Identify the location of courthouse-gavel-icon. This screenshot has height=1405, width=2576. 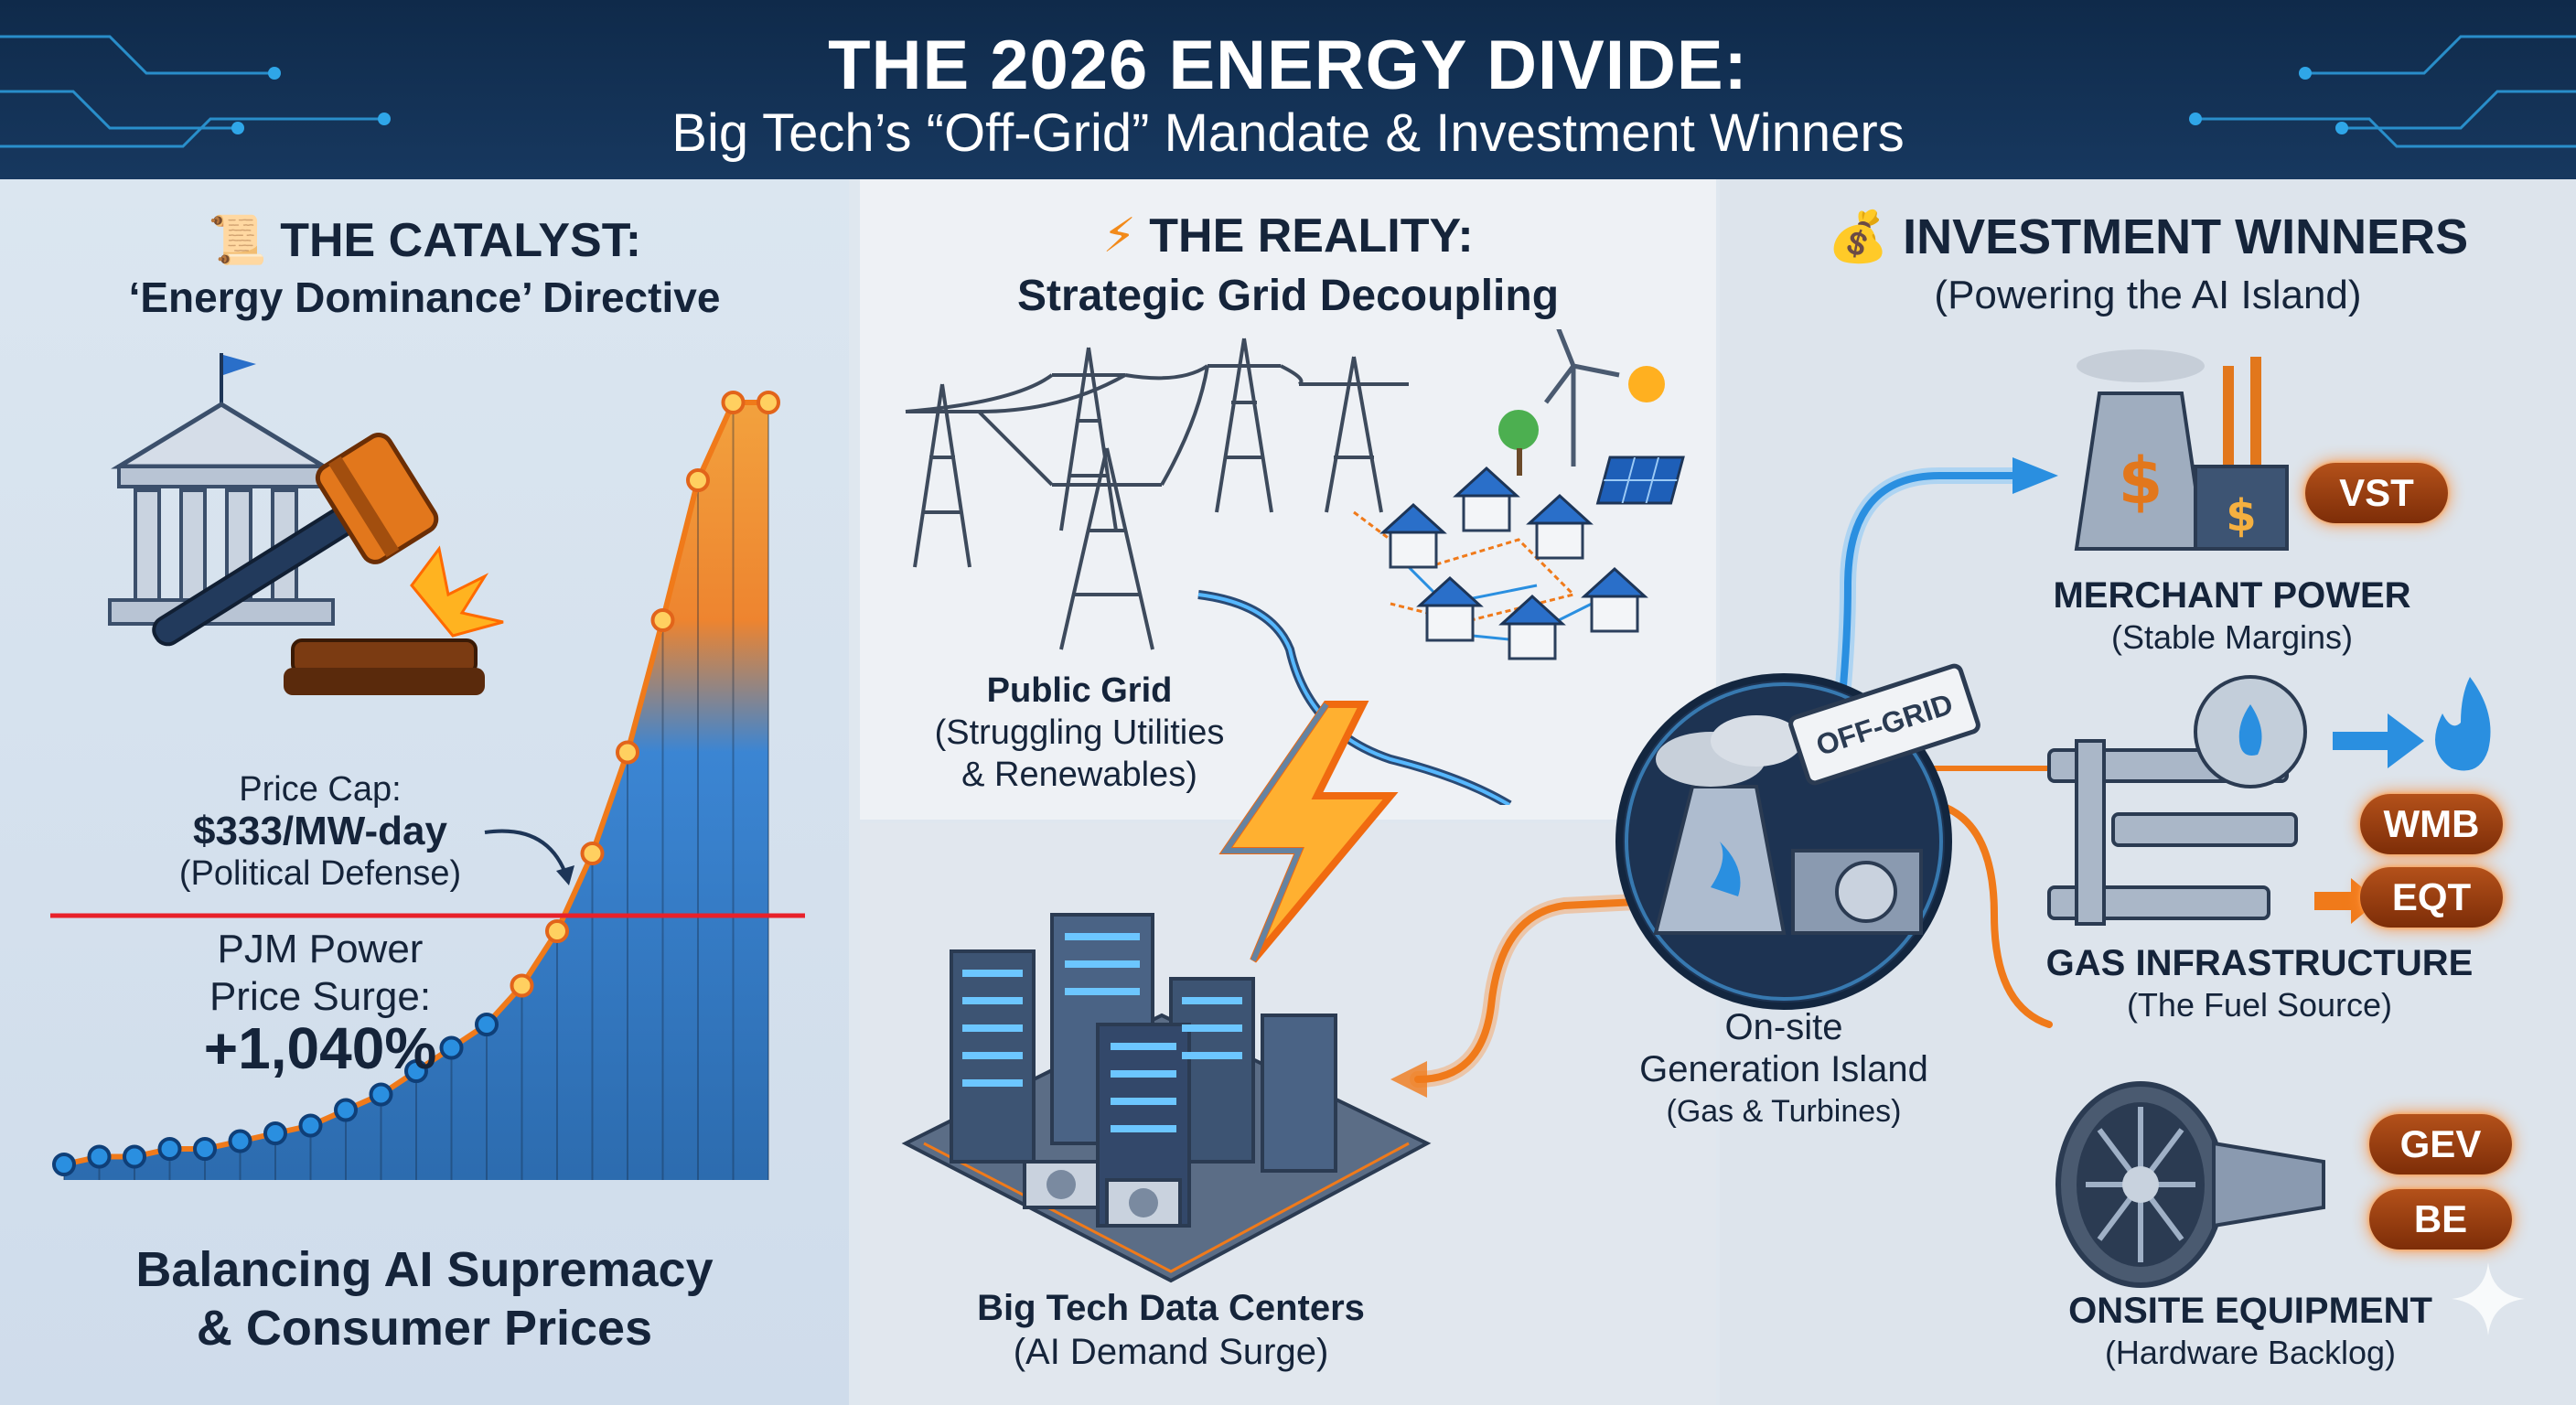
(306, 524).